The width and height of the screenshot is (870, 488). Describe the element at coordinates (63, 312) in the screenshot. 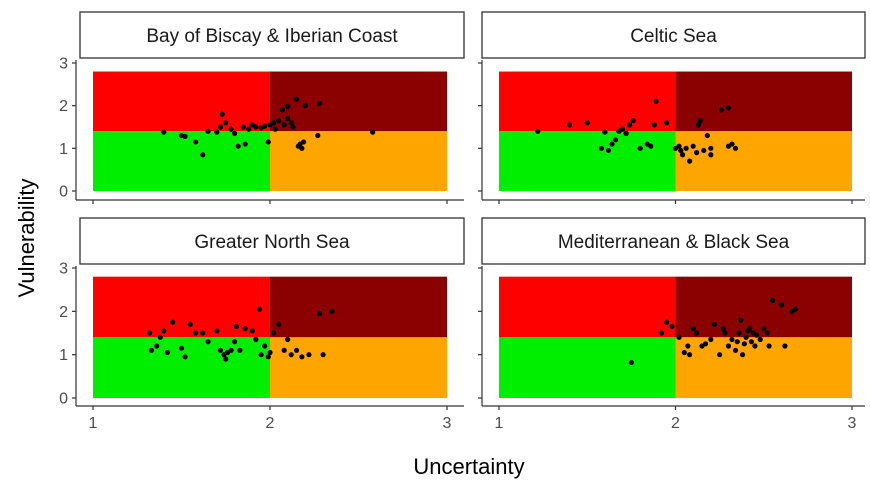

I see `y-tick-label: 2` at that location.